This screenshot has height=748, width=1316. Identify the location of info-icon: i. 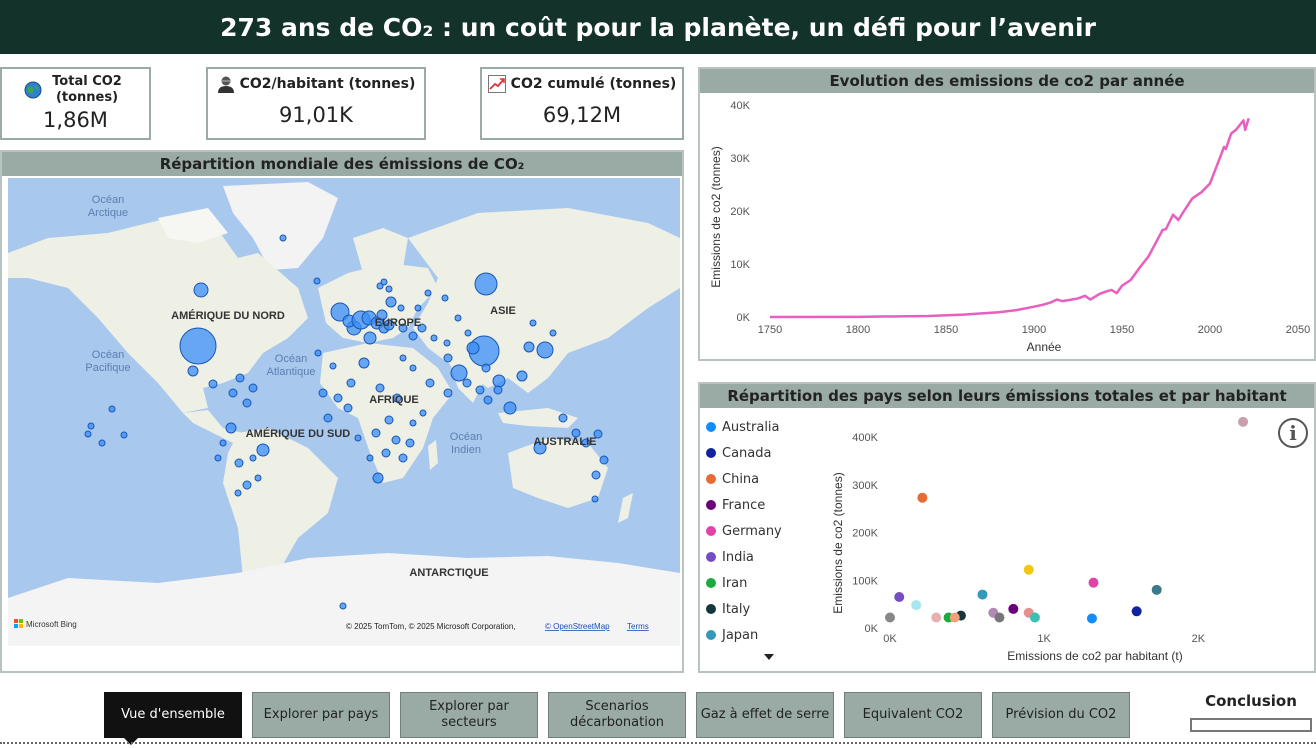
(1293, 433).